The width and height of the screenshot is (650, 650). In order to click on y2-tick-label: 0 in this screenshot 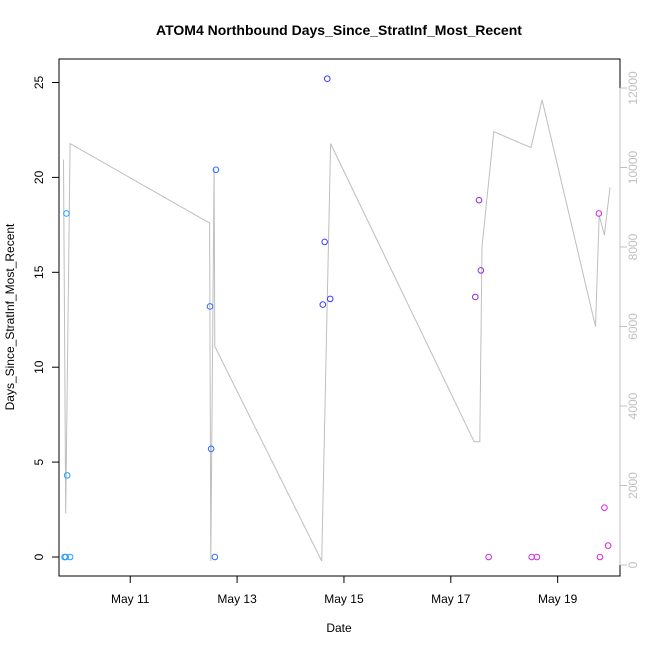, I will do `click(633, 564)`.